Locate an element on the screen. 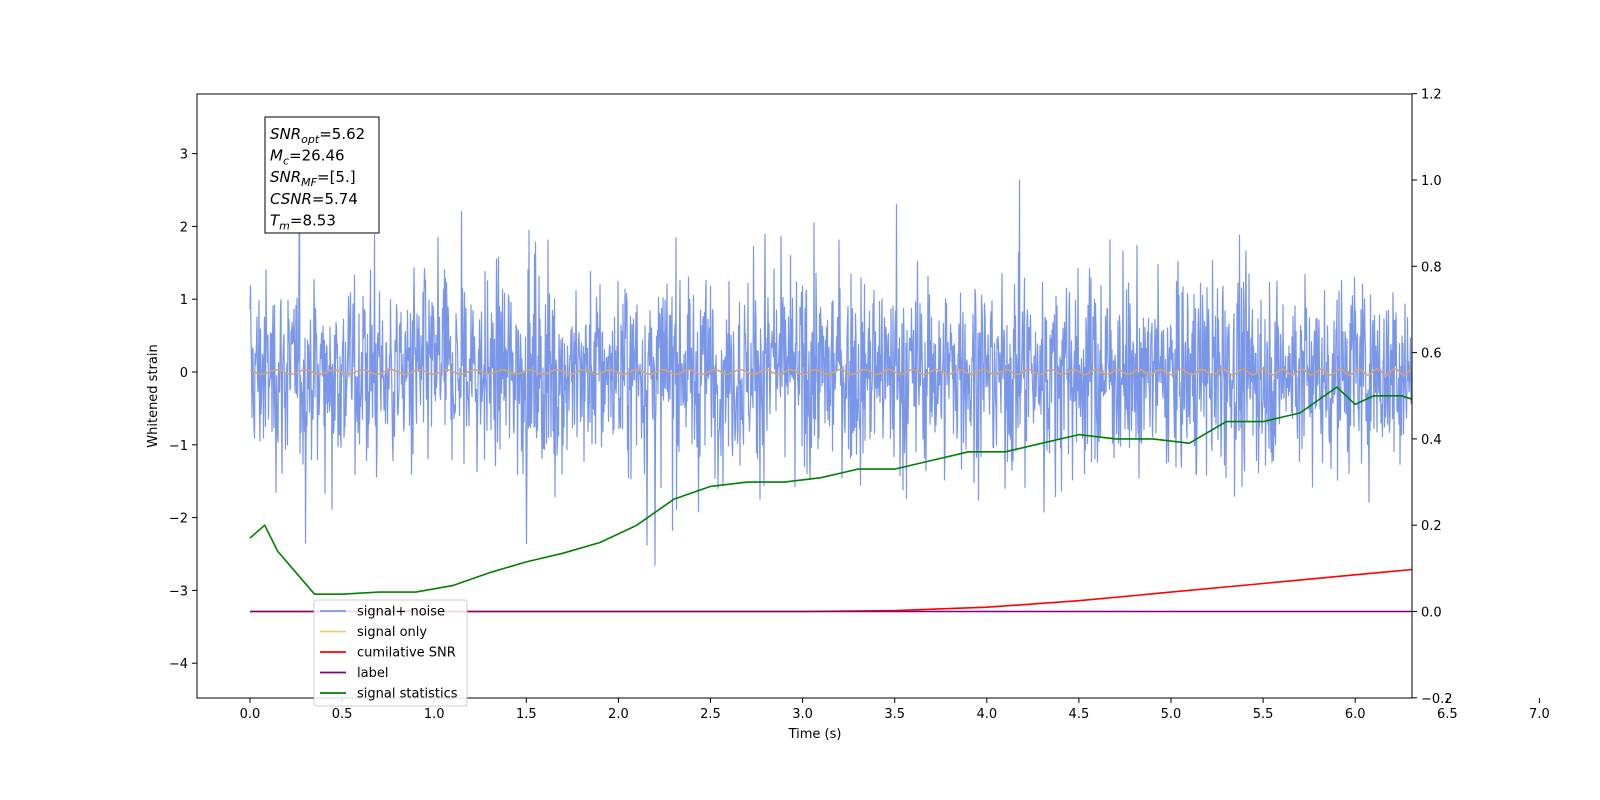 The width and height of the screenshot is (1600, 800). stat-line: CSNR=5.74 is located at coordinates (314, 199).